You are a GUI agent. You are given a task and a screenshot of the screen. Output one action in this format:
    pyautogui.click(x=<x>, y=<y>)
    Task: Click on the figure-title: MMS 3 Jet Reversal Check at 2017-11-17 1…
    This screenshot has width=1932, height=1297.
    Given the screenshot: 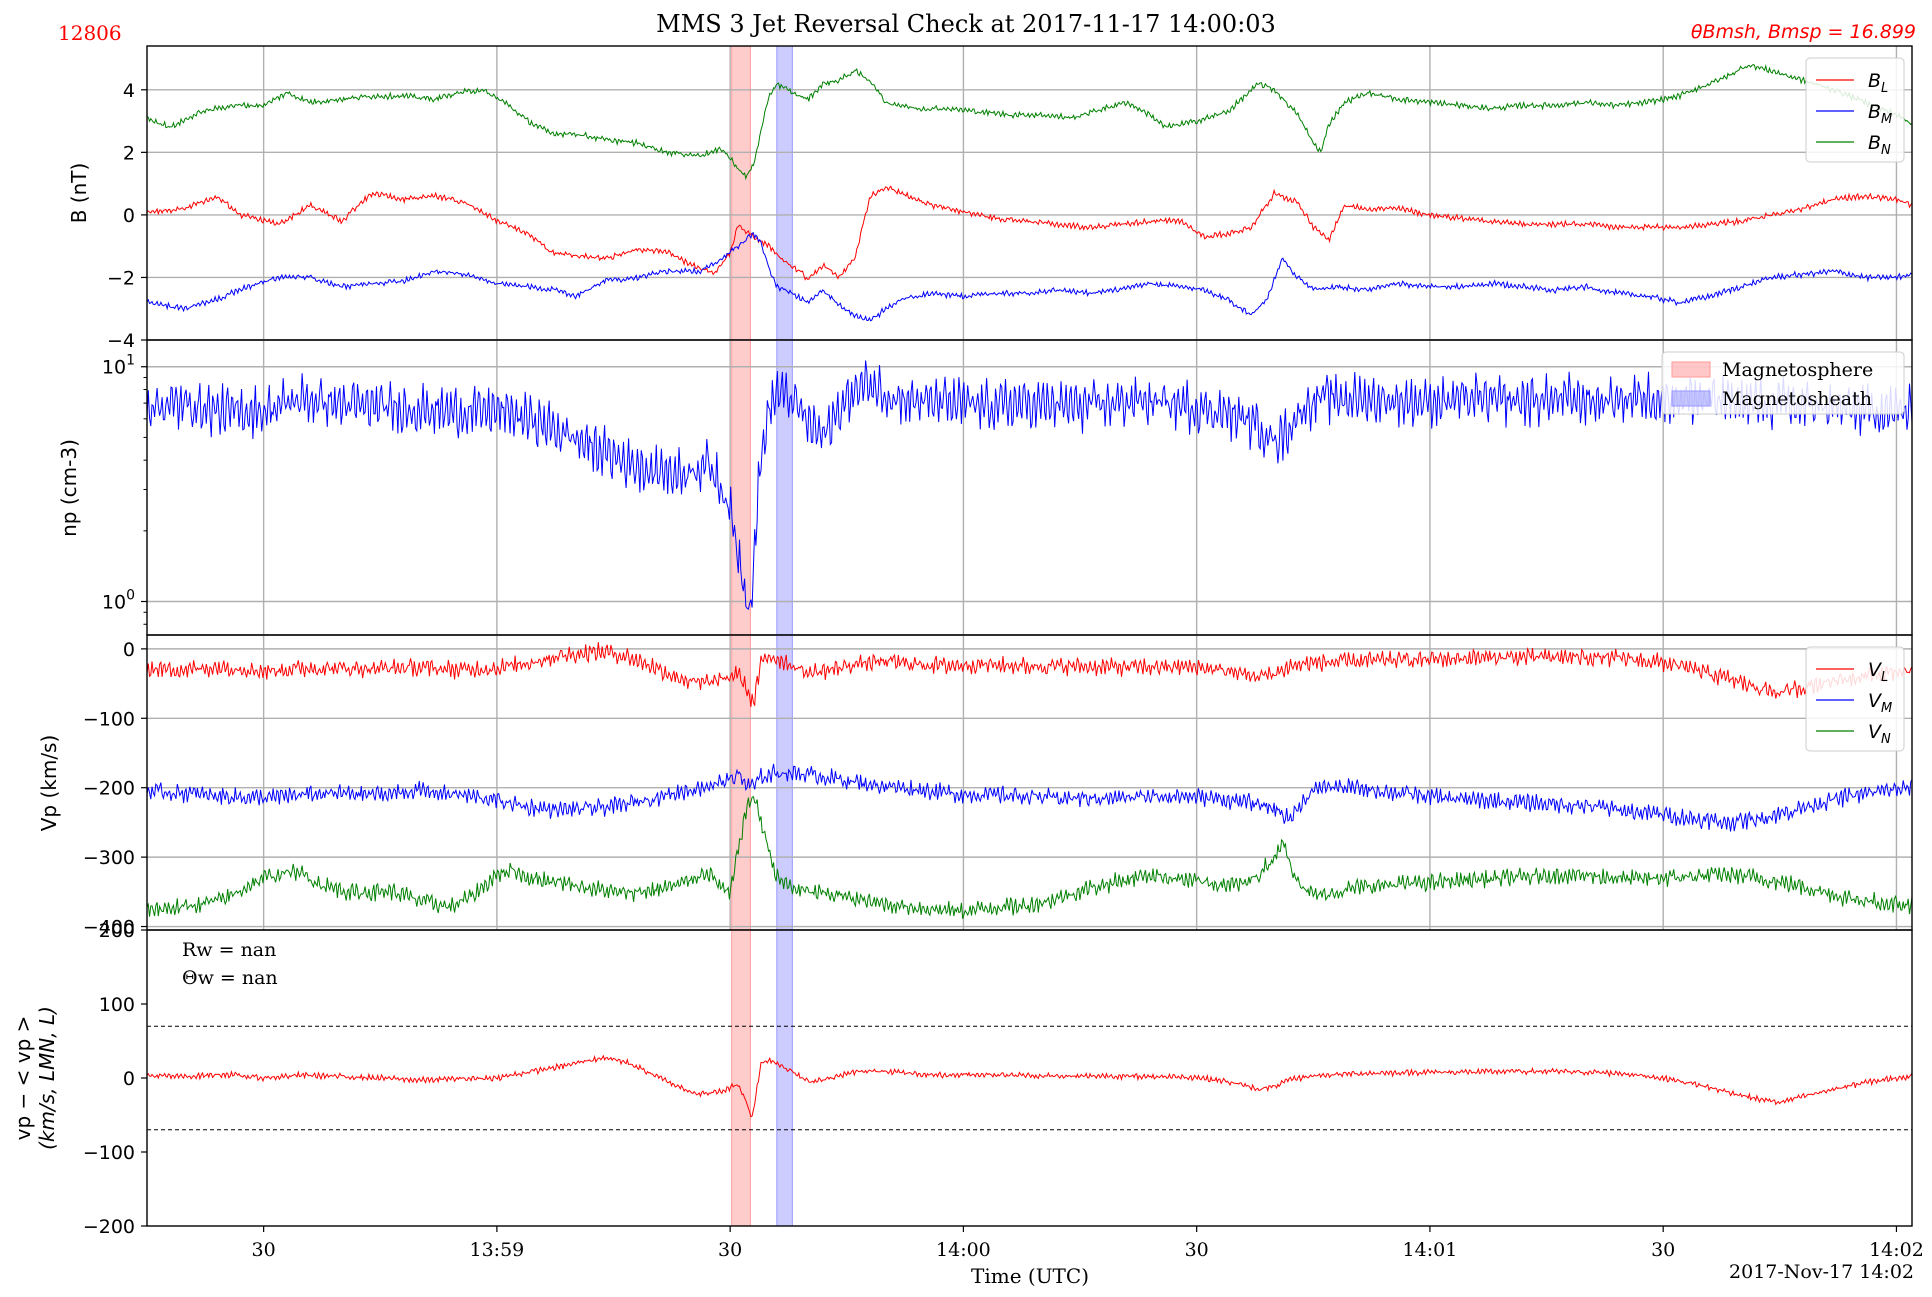 What is the action you would take?
    pyautogui.click(x=966, y=24)
    